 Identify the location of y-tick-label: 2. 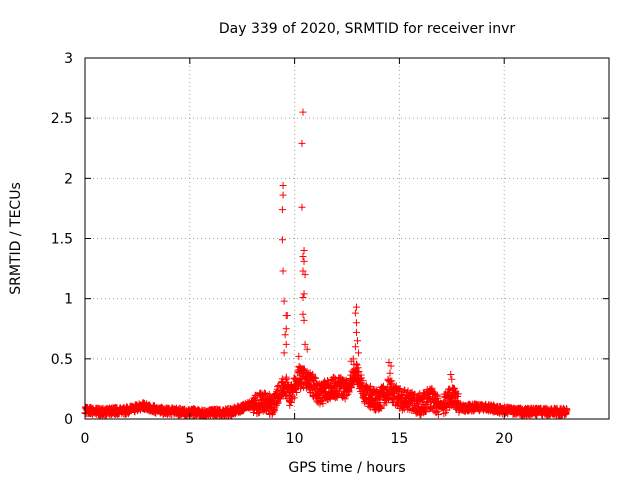
(68, 179).